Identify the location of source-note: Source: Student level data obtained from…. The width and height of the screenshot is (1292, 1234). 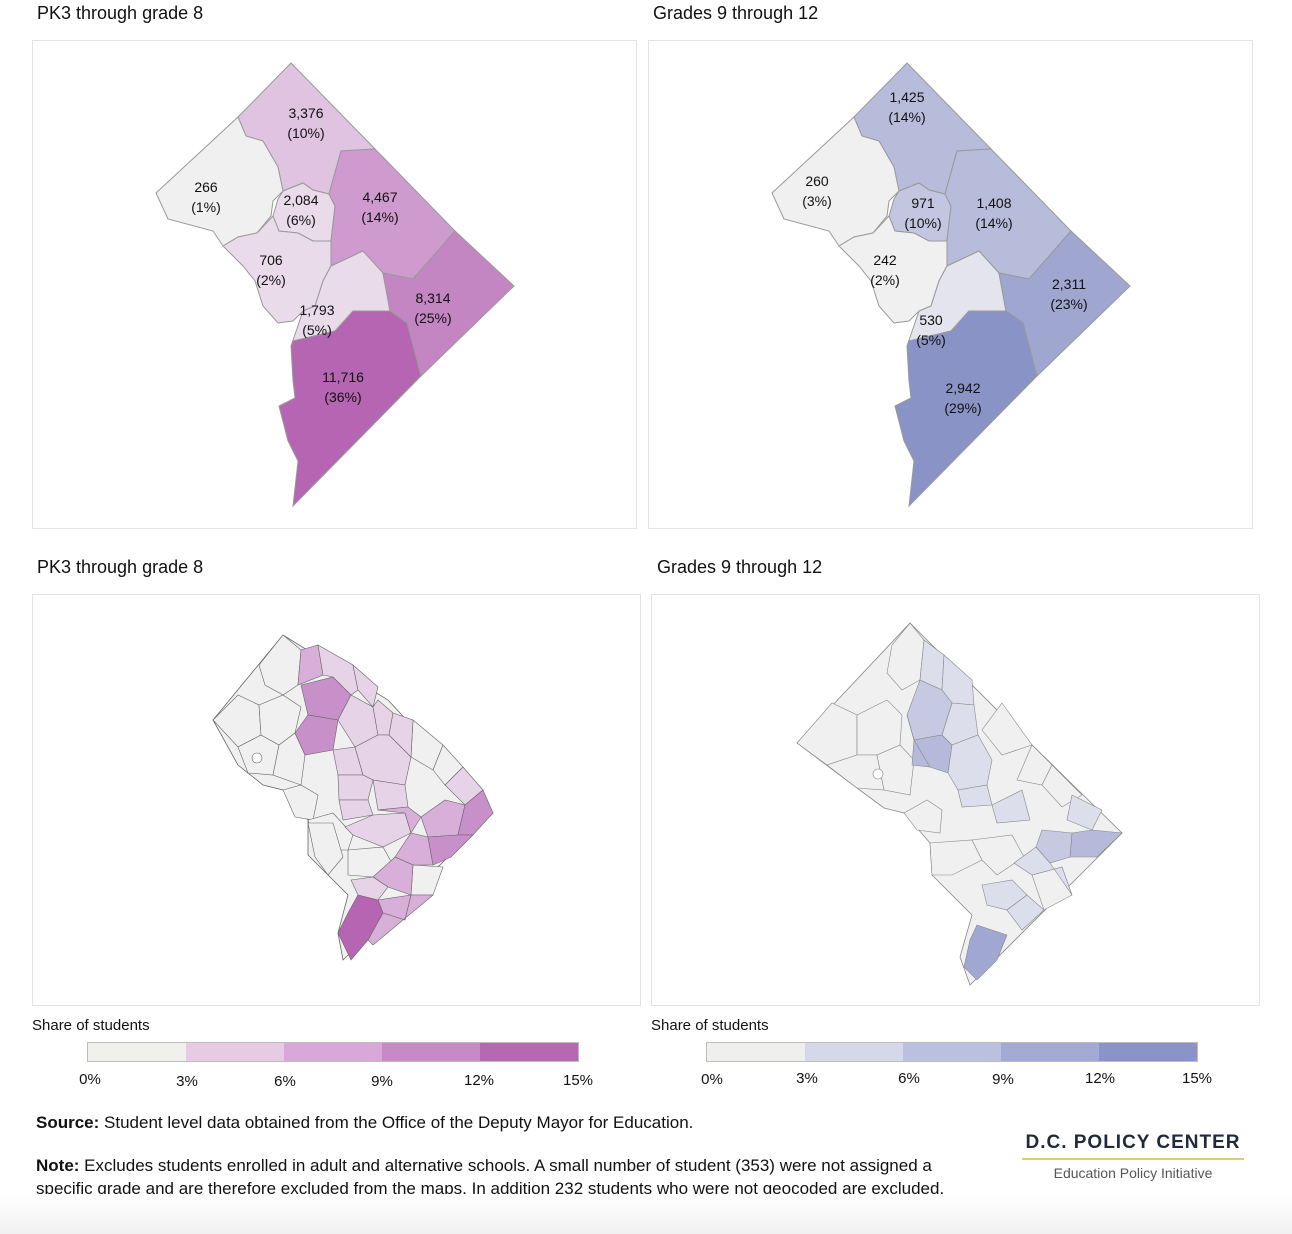
(496, 1122).